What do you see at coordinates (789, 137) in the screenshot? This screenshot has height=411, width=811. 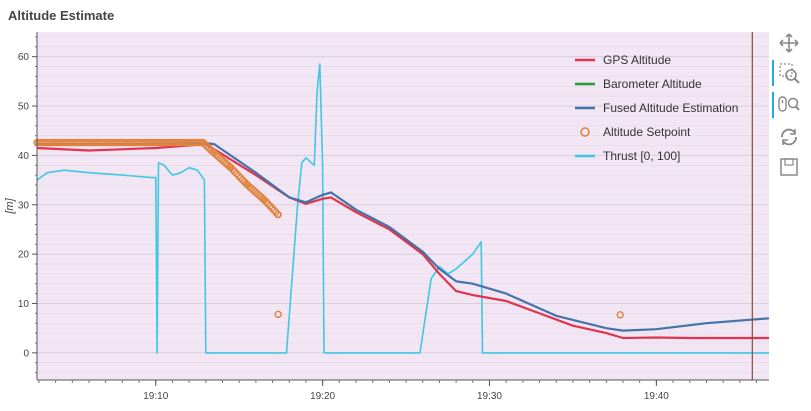 I see `reset-icon` at bounding box center [789, 137].